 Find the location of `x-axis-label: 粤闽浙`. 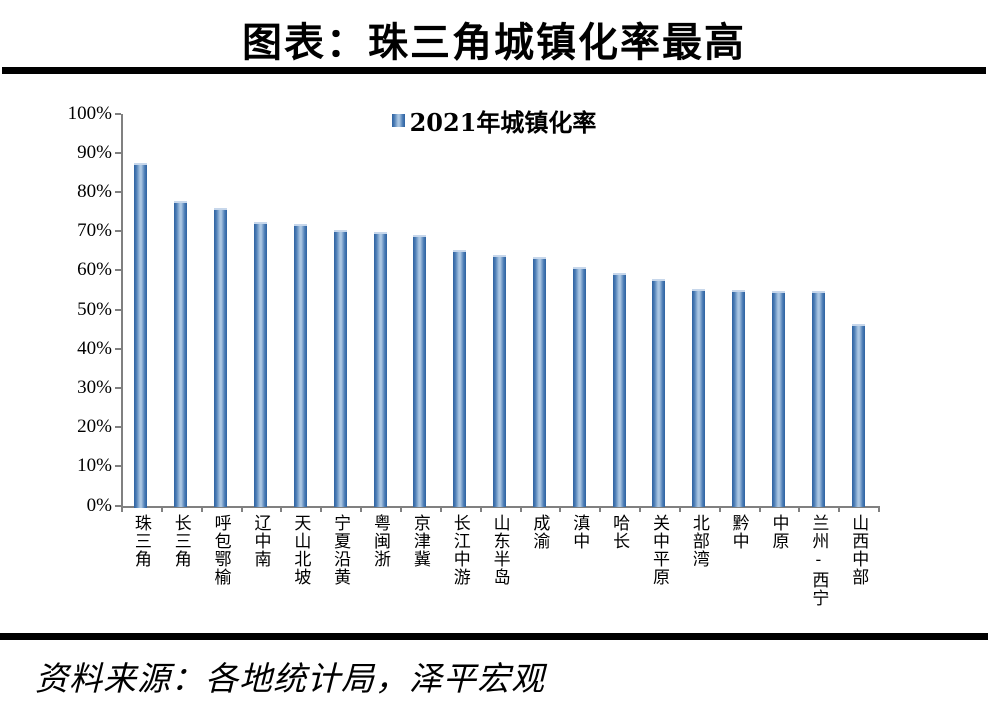

x-axis-label: 粤闽浙 is located at coordinates (380, 541).